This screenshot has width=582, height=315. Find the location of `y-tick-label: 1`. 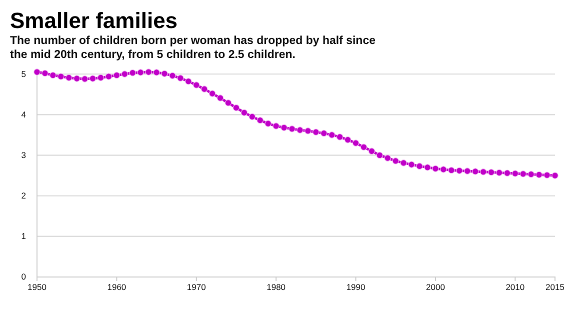

y-tick-label: 1 is located at coordinates (23, 236).